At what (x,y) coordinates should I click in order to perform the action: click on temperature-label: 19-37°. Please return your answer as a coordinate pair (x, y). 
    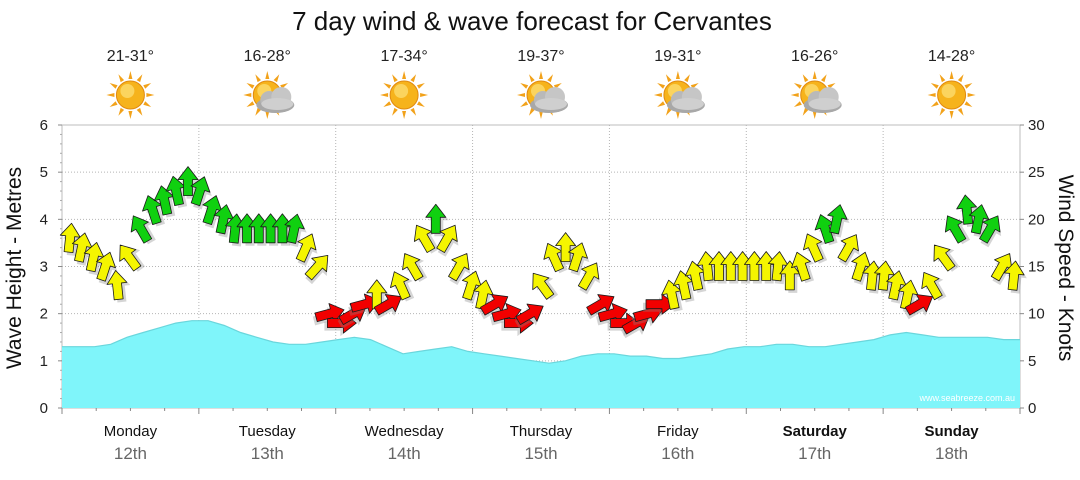
    Looking at the image, I should click on (540, 56).